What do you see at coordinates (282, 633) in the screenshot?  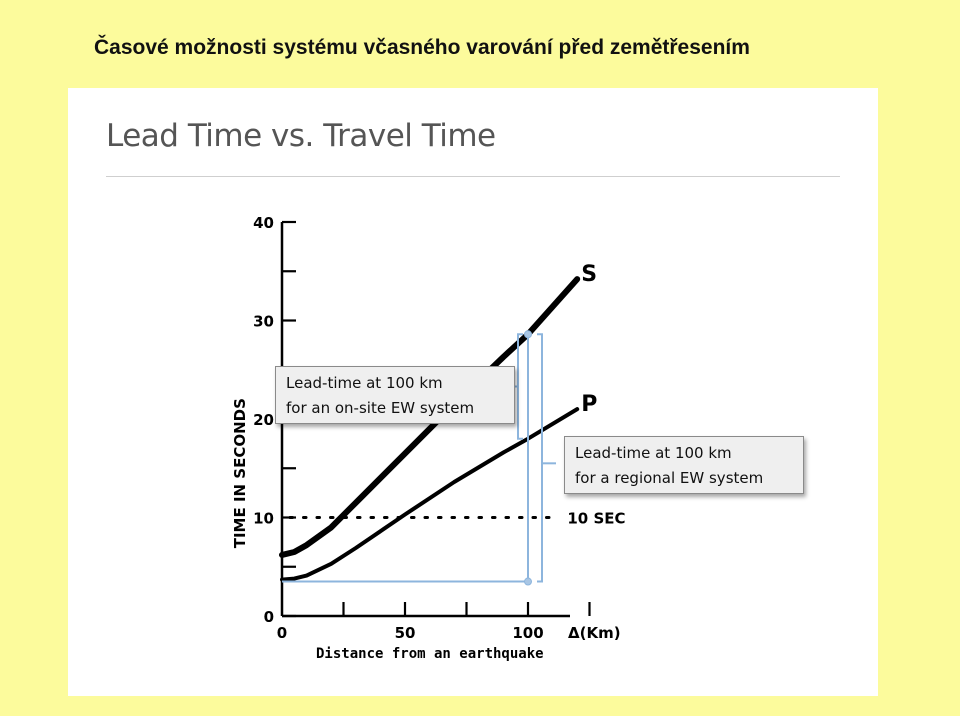 I see `x-tick-label: 0` at bounding box center [282, 633].